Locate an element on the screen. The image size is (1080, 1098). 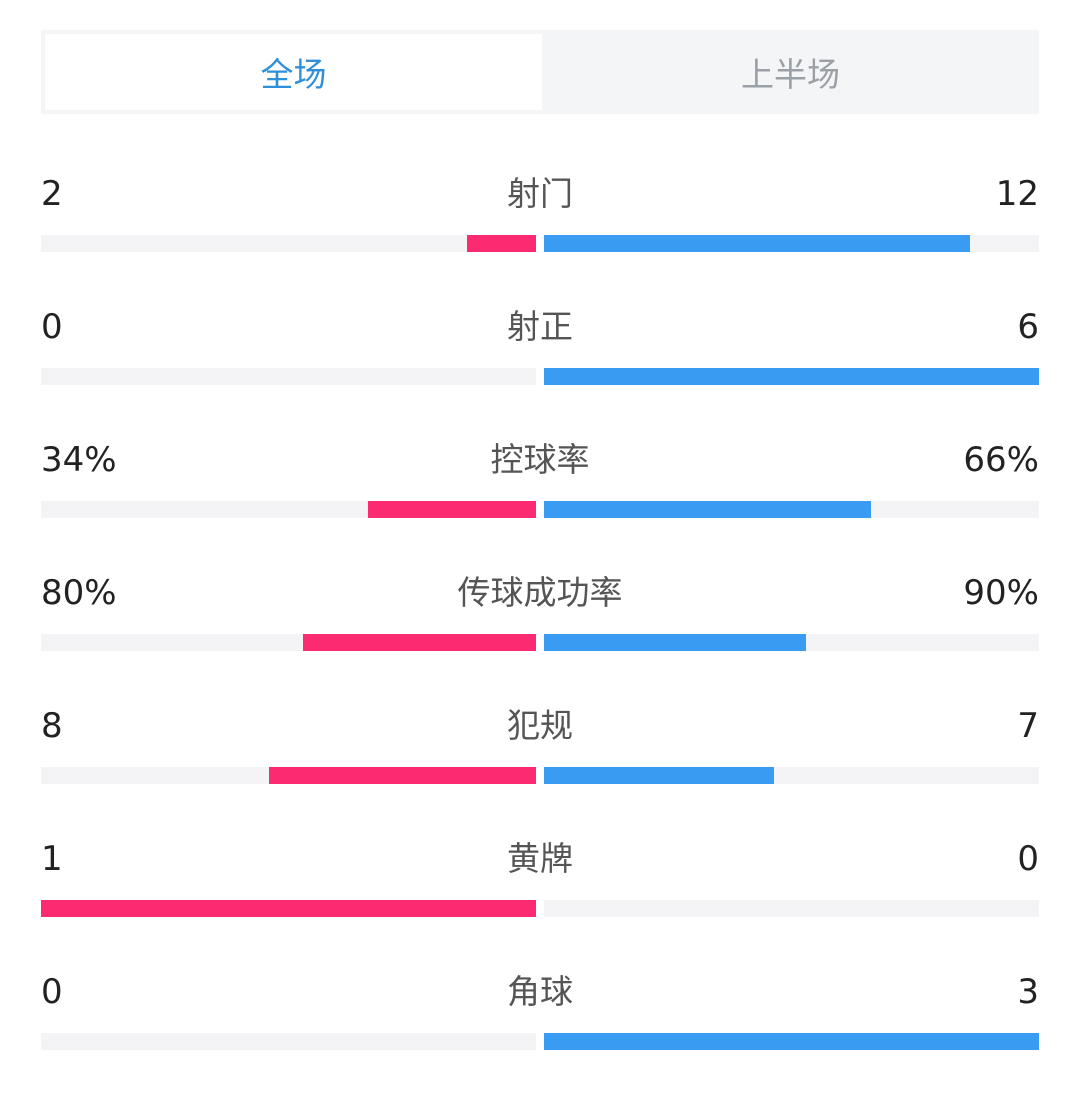
stat-row-pass-accuracy: 80% 传球成功率 90% is located at coordinates (540, 623).